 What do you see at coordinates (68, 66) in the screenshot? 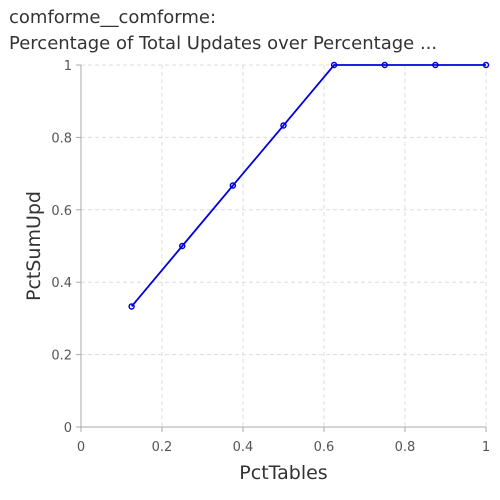
I see `y-tick-label: 1` at bounding box center [68, 66].